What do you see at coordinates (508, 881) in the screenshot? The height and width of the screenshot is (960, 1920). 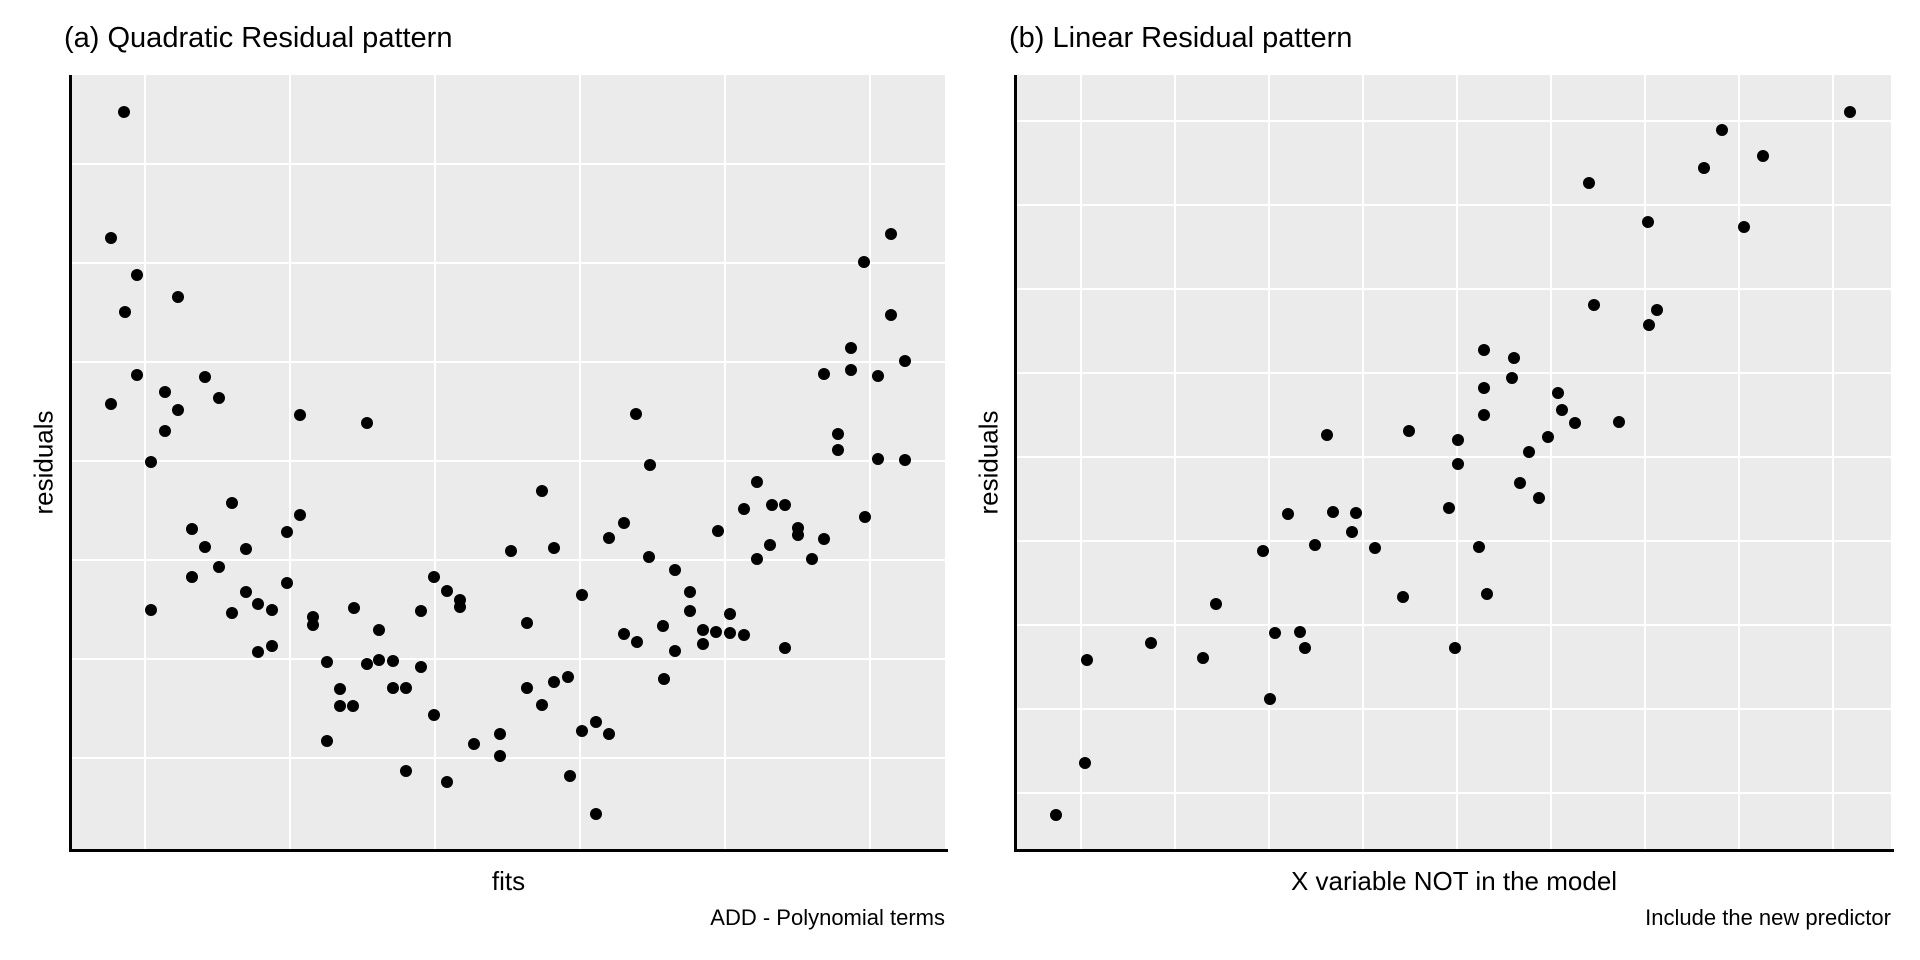 I see `panel-a-x-axis-title: fits` at bounding box center [508, 881].